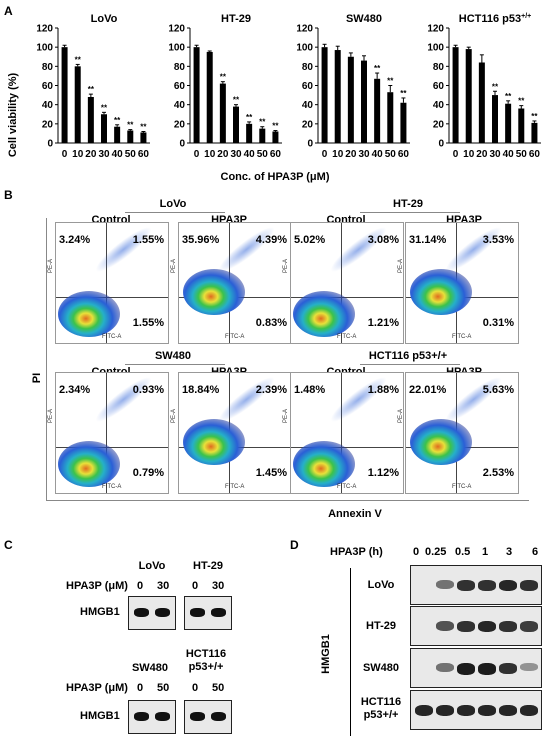 Image resolution: width=550 pixels, height=741 pixels. I want to click on chart-title: HCT116 p53+/+, so click(495, 19).